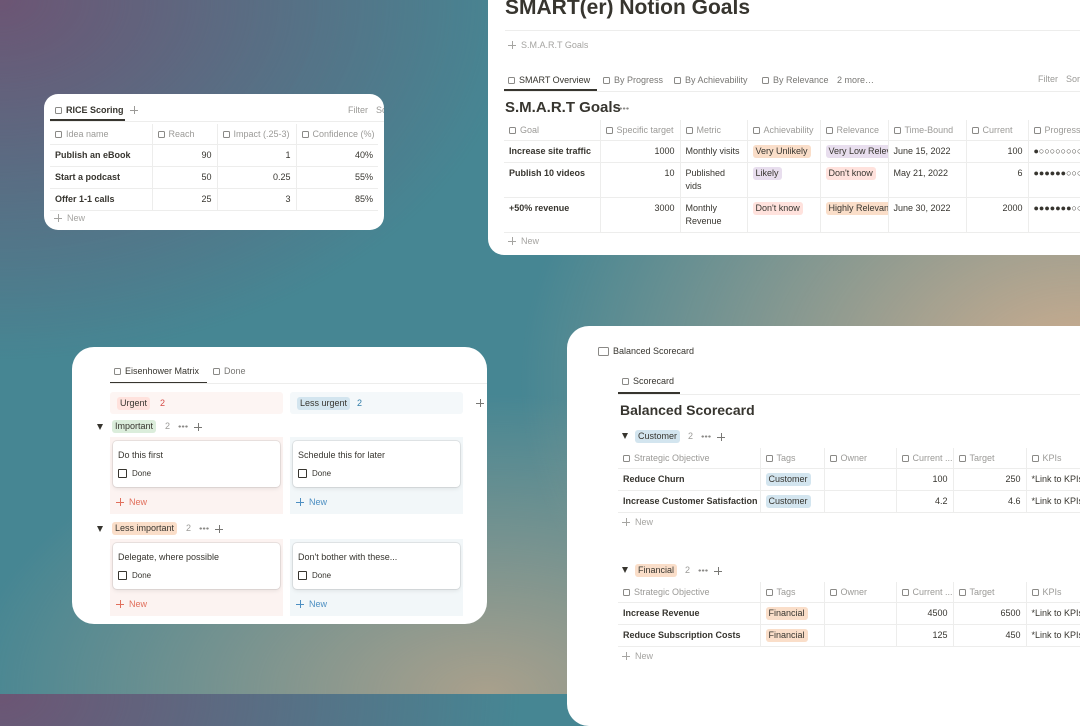 The height and width of the screenshot is (726, 1080). Describe the element at coordinates (548, 45) in the screenshot. I see `linked-page: S.M.A.R.T Goals` at that location.